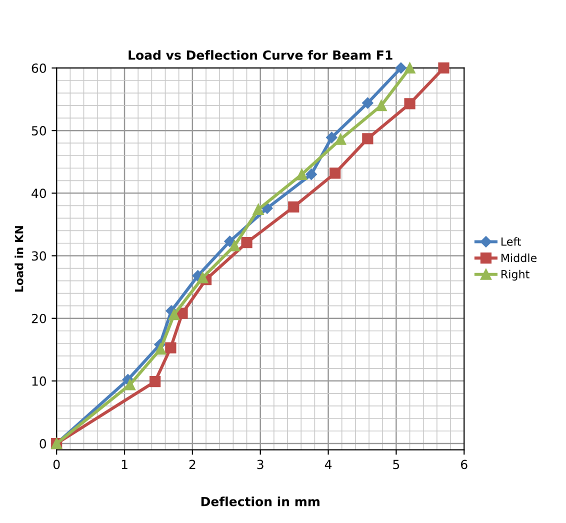 Image resolution: width=566 pixels, height=523 pixels. Describe the element at coordinates (464, 465) in the screenshot. I see `x-tick-label: 6` at that location.